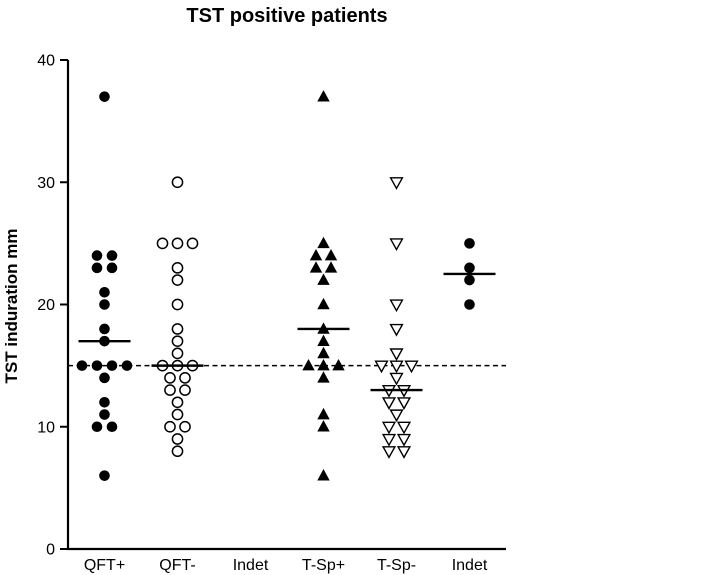  What do you see at coordinates (46, 183) in the screenshot?
I see `y-tick-label: 30` at bounding box center [46, 183].